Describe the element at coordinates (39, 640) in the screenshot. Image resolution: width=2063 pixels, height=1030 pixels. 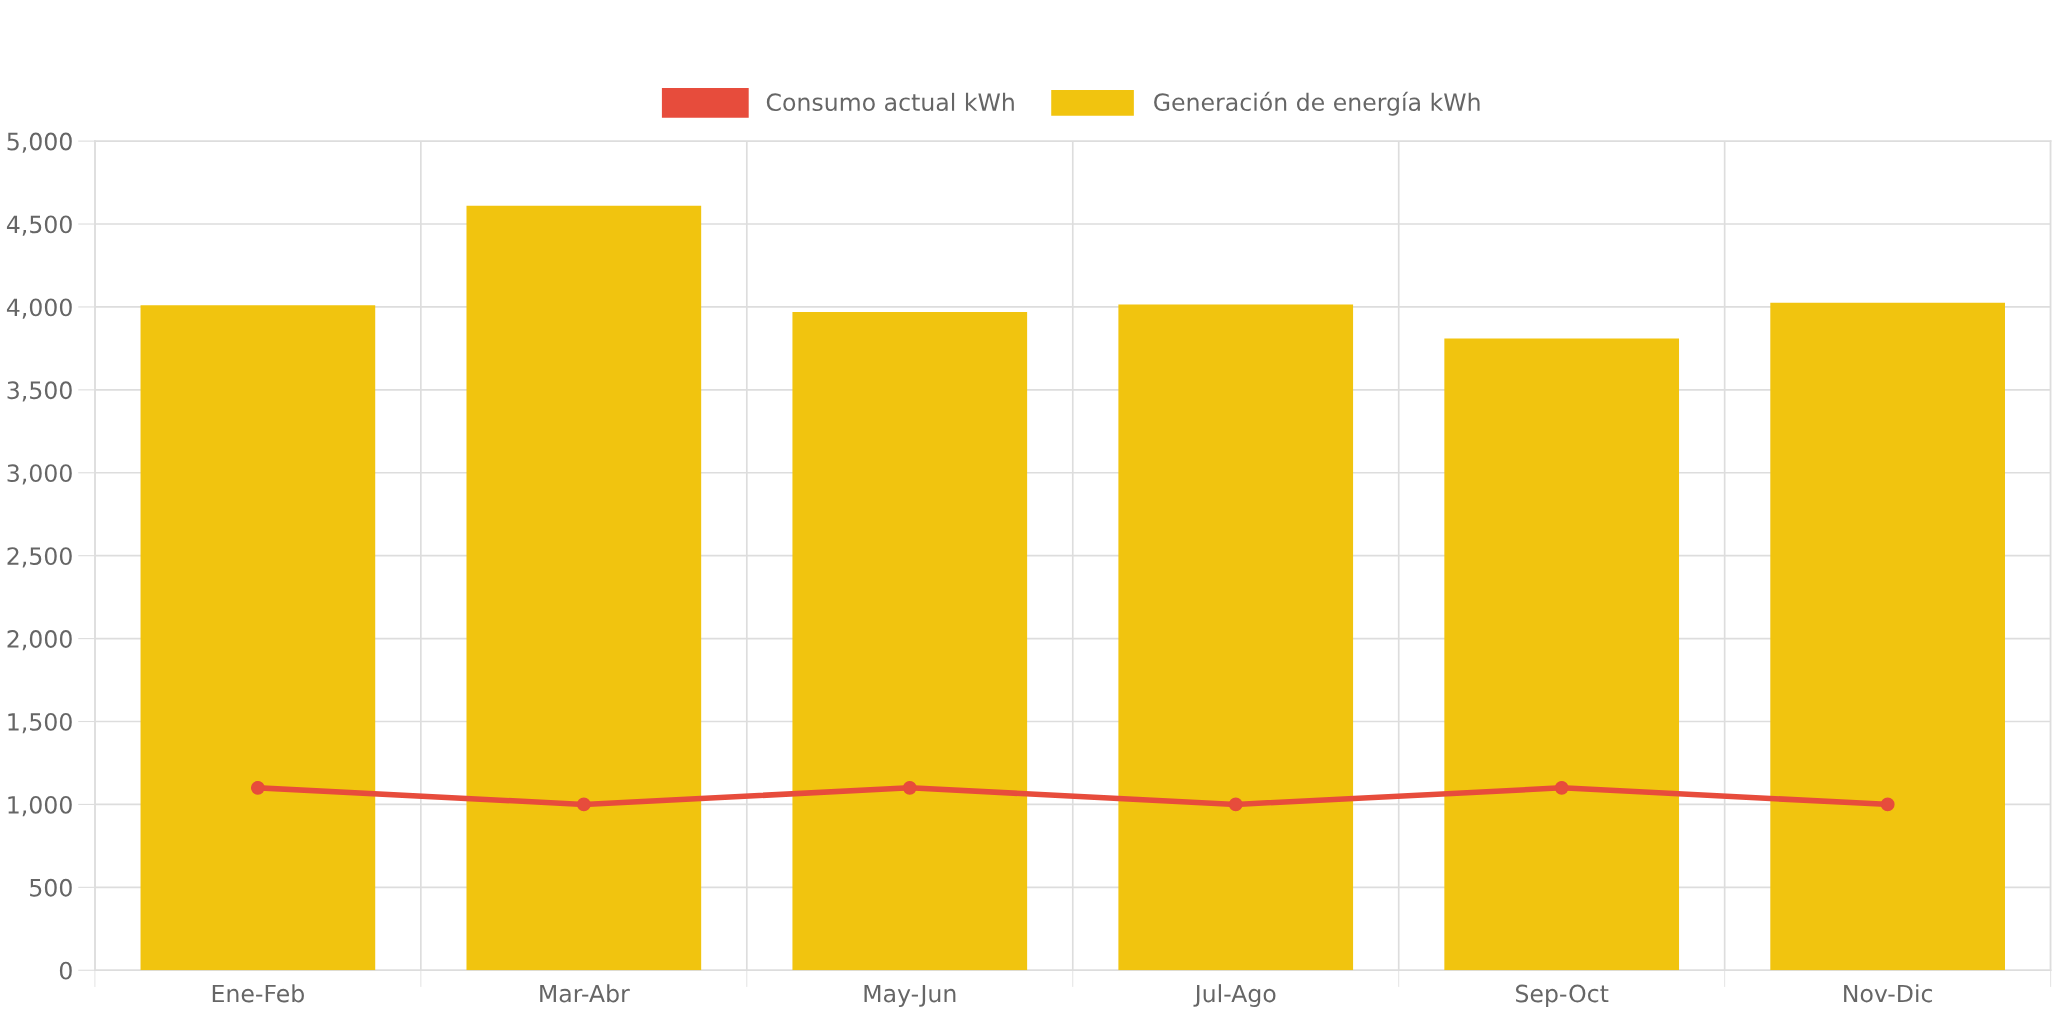
I see `y-tick-label: 2,000` at that location.